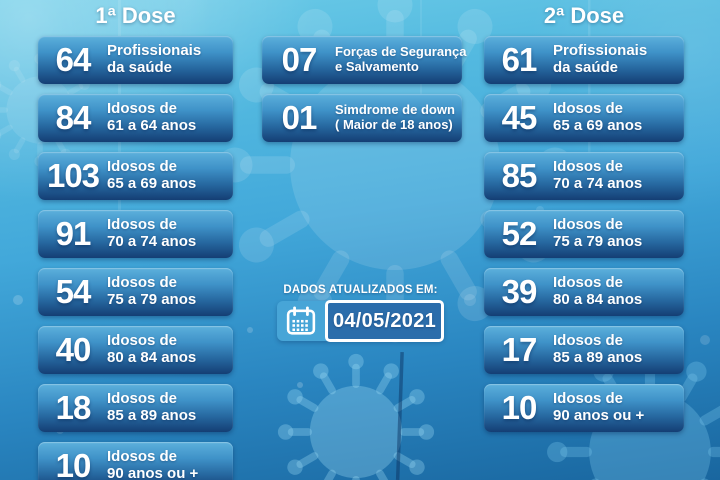 This screenshot has height=480, width=720. I want to click on updated-date: 04/05/2021, so click(384, 321).